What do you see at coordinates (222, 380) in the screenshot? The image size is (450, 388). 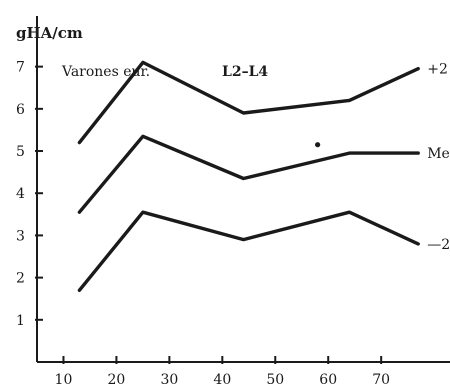 I see `x-tick-label-40: 40` at bounding box center [222, 380].